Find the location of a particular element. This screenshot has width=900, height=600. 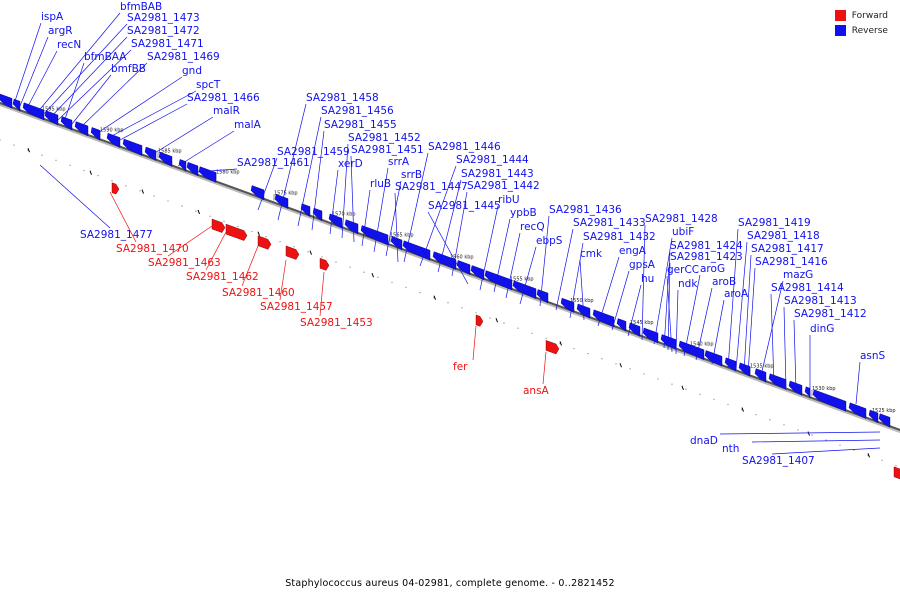

gene-label-sa2981-1413: SA2981_1413 is located at coordinates (820, 301).